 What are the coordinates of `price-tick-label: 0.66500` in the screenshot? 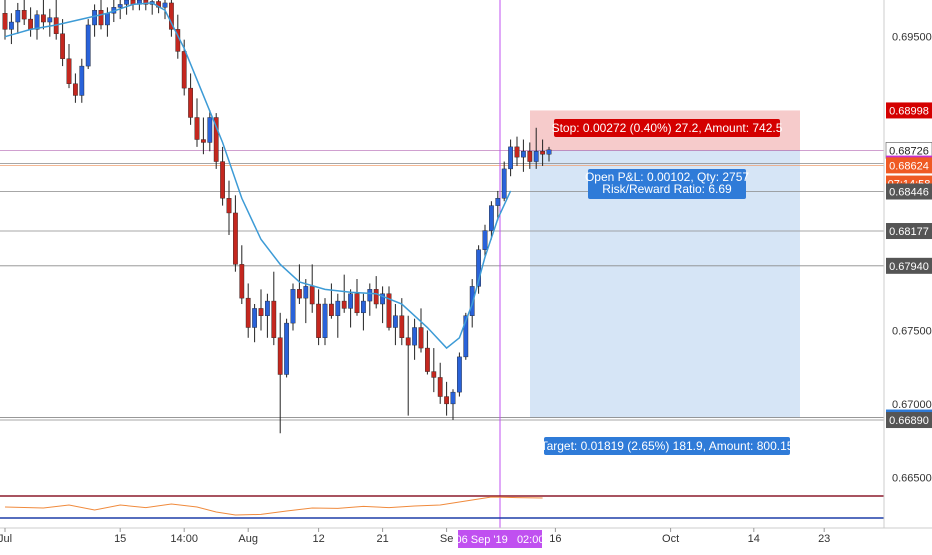 It's located at (912, 478).